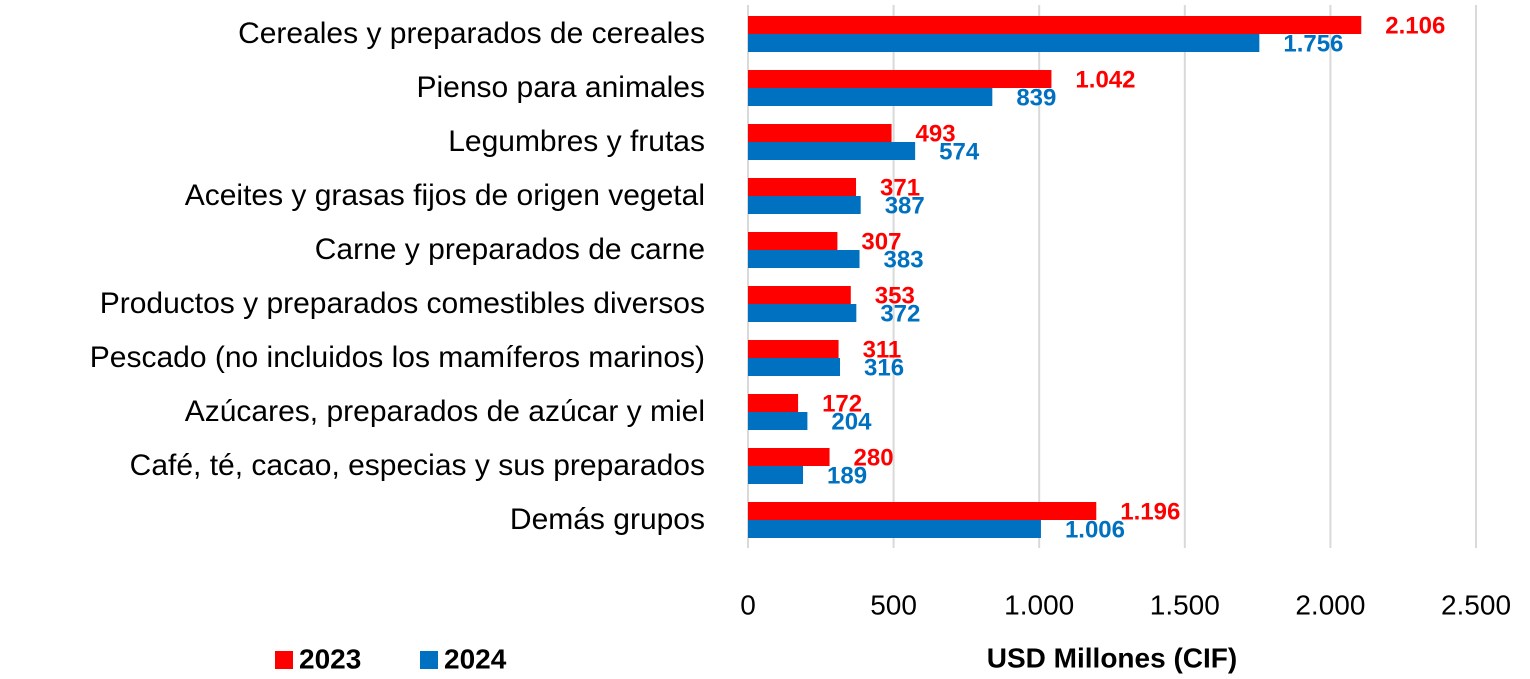 The height and width of the screenshot is (679, 1530). Describe the element at coordinates (1185, 604) in the screenshot. I see `x-tick-label: 1.500` at that location.